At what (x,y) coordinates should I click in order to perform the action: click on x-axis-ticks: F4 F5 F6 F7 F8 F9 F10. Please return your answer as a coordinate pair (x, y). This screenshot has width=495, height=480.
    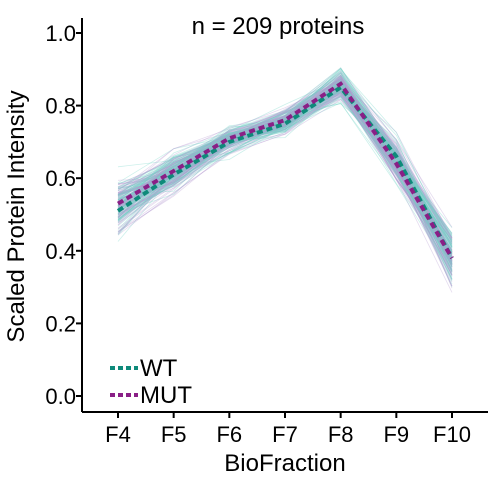
    Looking at the image, I should click on (288, 429).